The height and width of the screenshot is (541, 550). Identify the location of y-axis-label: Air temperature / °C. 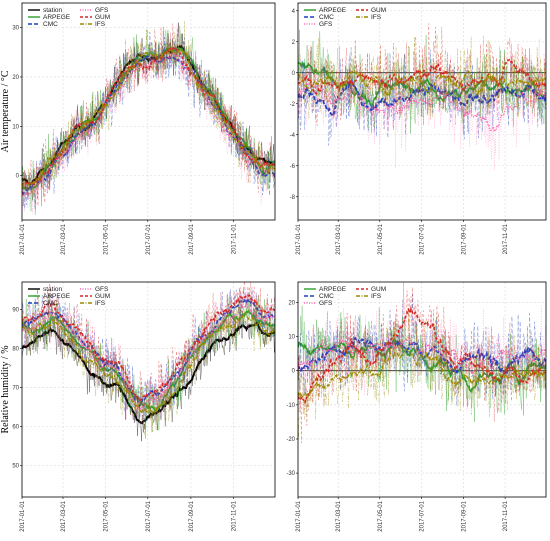
(5, 111).